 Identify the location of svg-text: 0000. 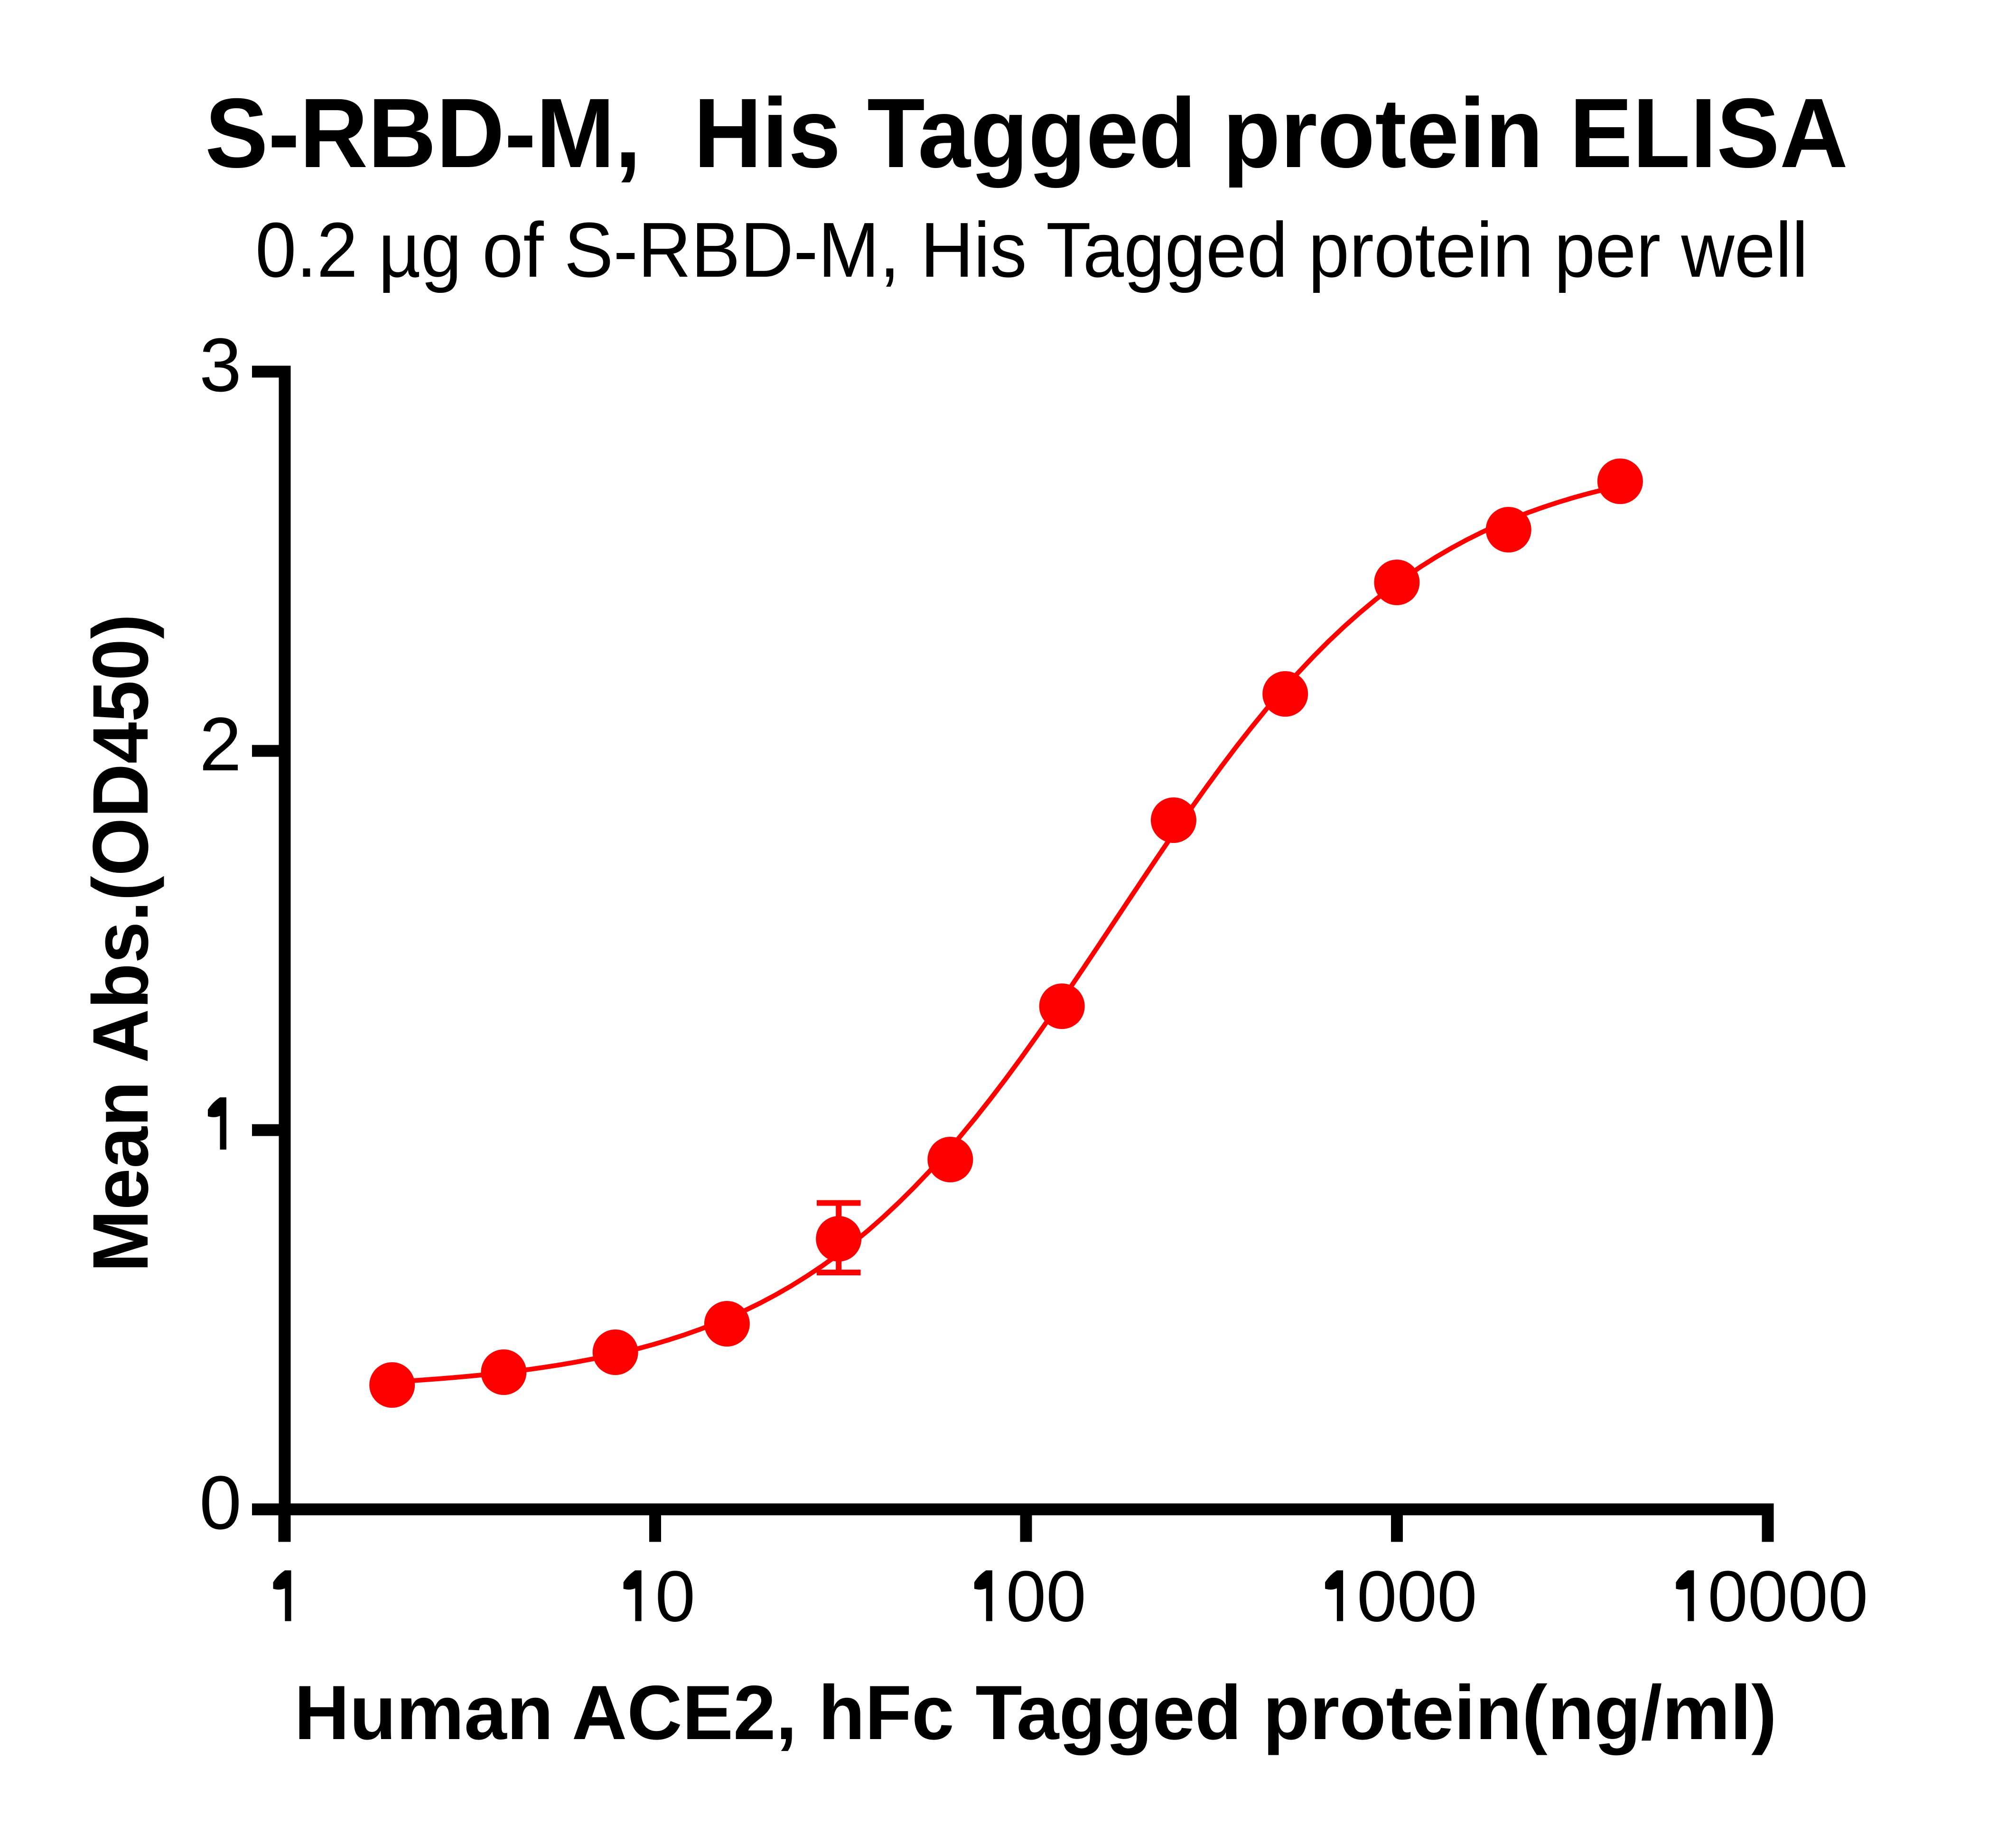
(1788, 1596).